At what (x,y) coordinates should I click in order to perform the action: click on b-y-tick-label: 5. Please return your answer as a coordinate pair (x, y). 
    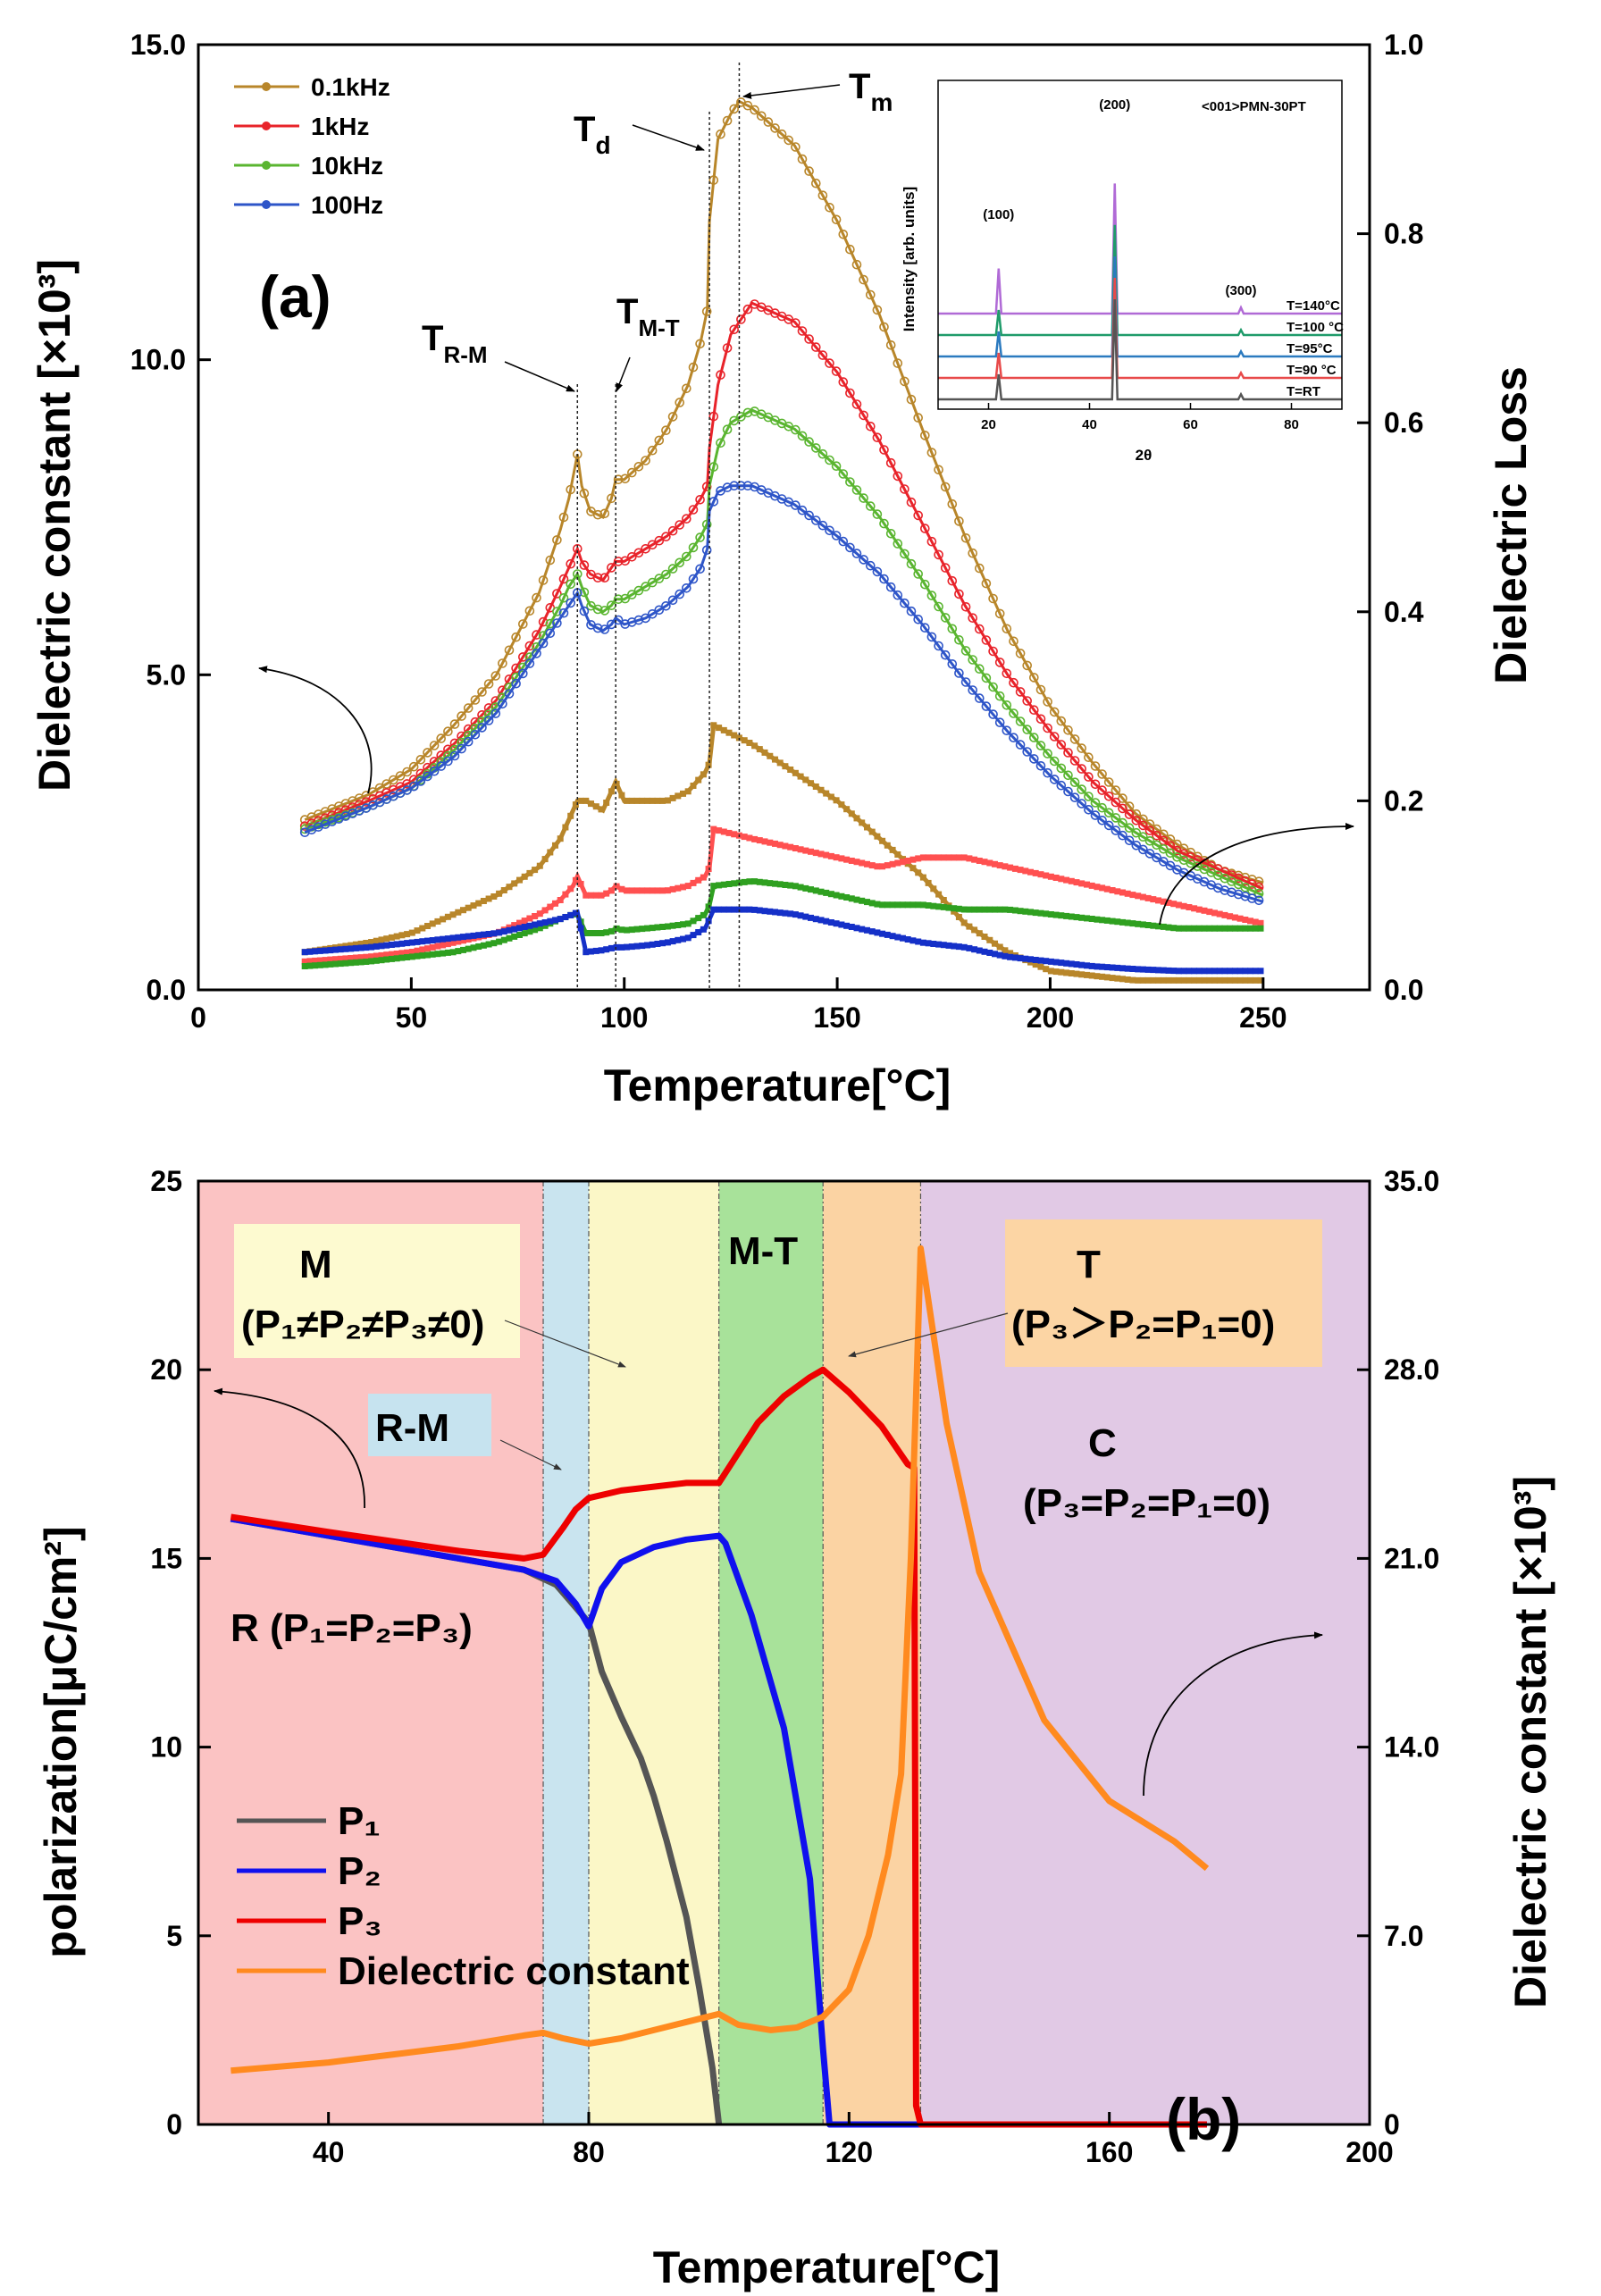
    Looking at the image, I should click on (174, 1936).